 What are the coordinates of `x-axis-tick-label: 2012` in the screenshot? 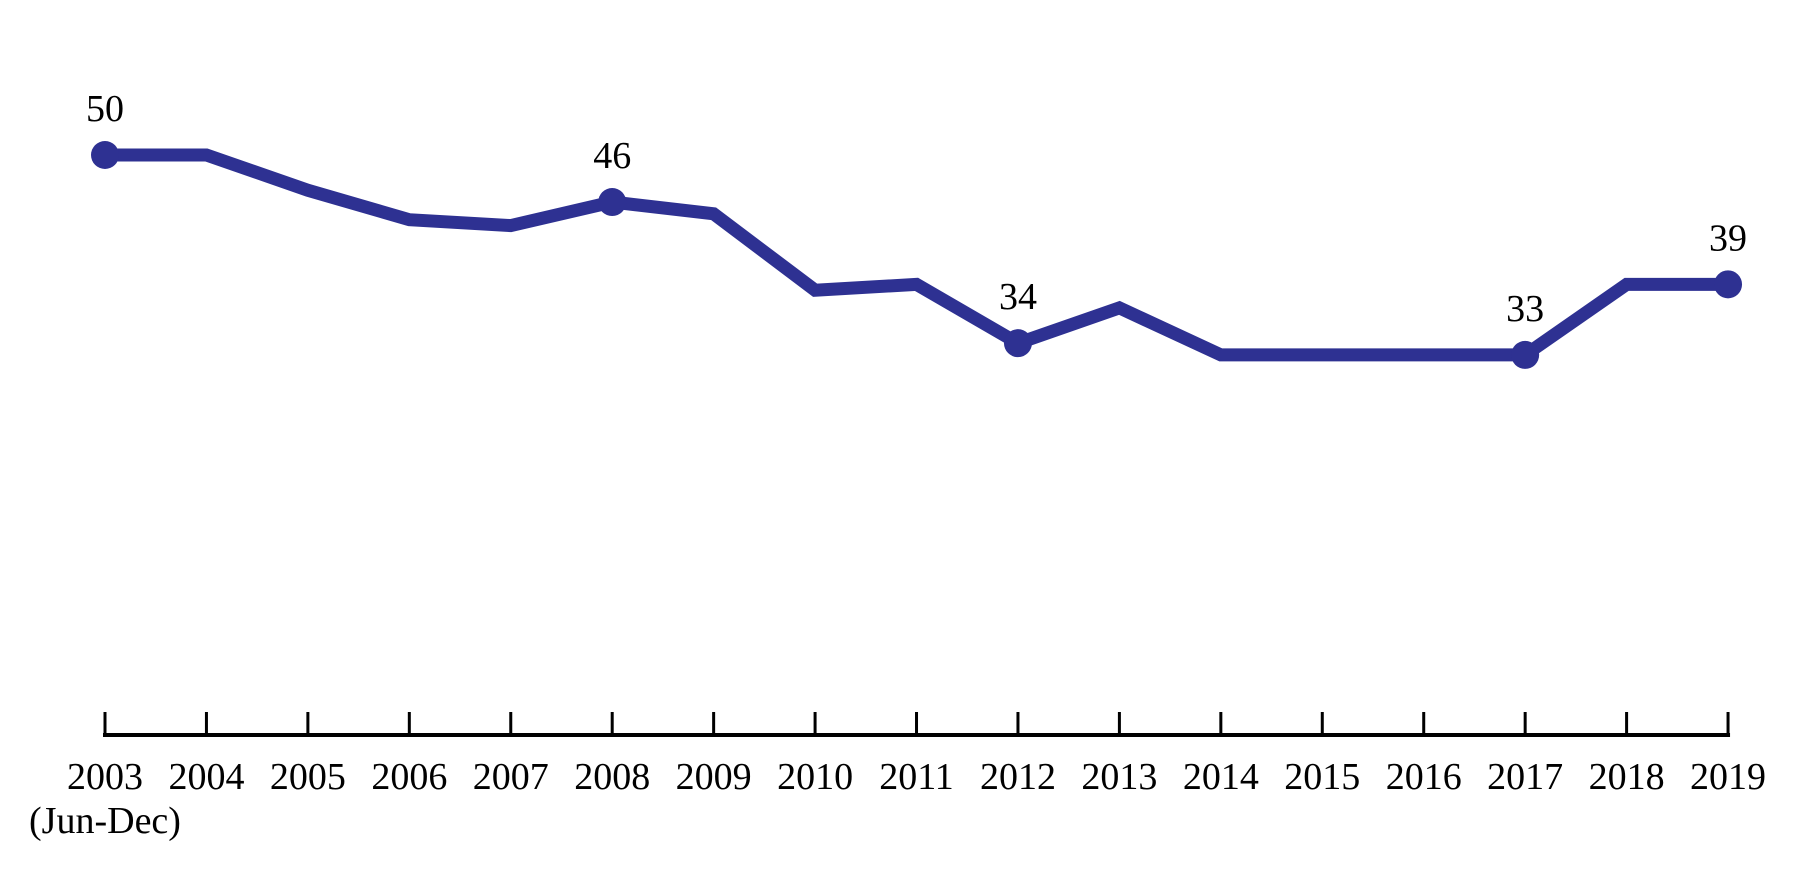 It's located at (1018, 777).